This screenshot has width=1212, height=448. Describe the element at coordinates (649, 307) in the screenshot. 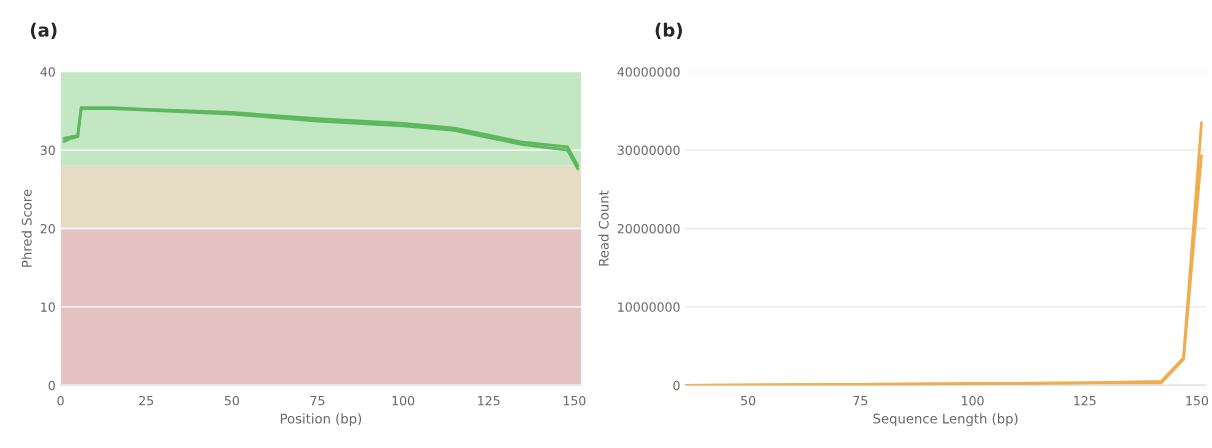

I see `y-tick-label: 10000000` at that location.